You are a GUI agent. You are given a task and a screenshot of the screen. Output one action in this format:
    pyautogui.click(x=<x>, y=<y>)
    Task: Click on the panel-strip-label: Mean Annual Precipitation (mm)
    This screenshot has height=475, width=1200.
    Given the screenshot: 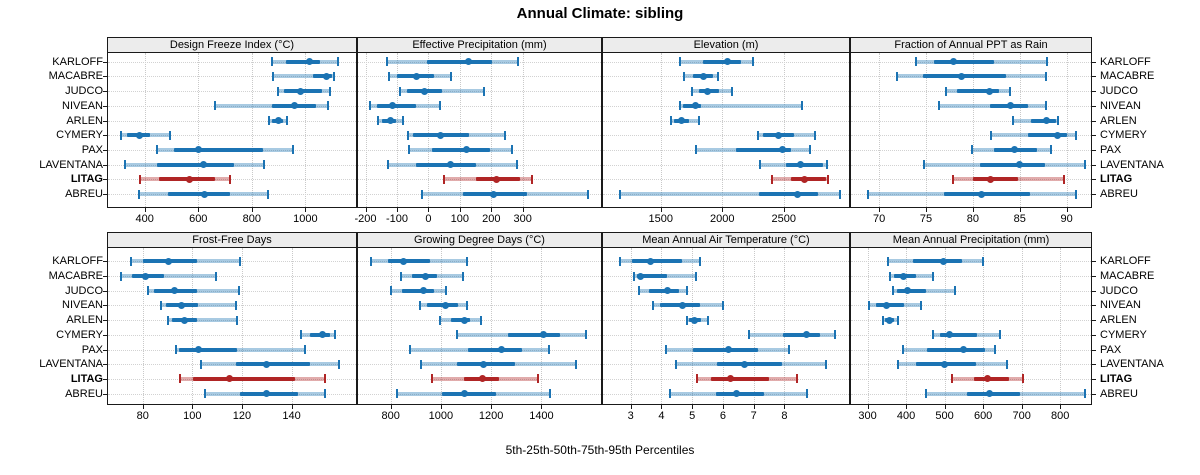 What is the action you would take?
    pyautogui.click(x=971, y=240)
    